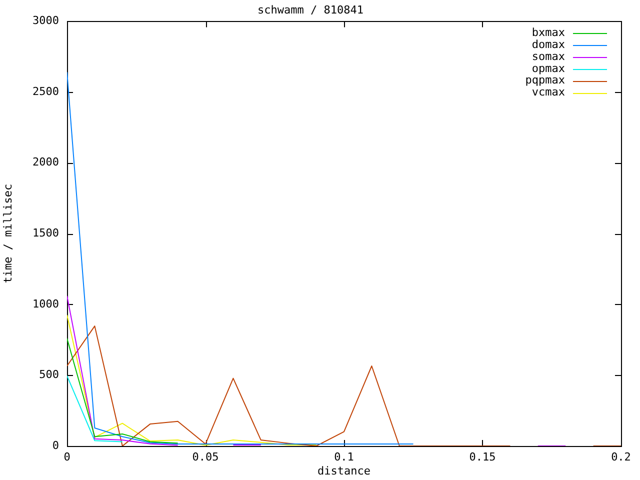  Describe the element at coordinates (45, 303) in the screenshot. I see `y-tick-label: 1000` at that location.